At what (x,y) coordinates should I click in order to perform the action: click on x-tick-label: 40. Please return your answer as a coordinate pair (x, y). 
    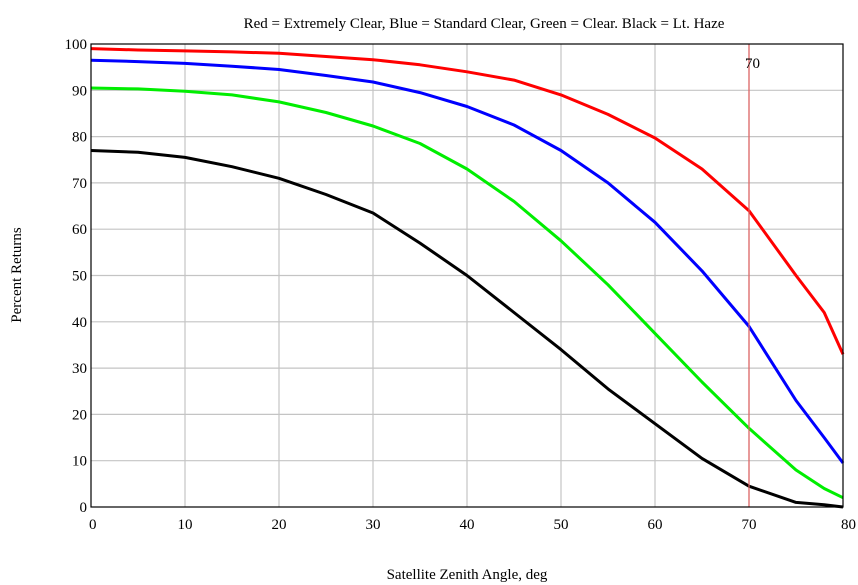
    Looking at the image, I should click on (467, 525).